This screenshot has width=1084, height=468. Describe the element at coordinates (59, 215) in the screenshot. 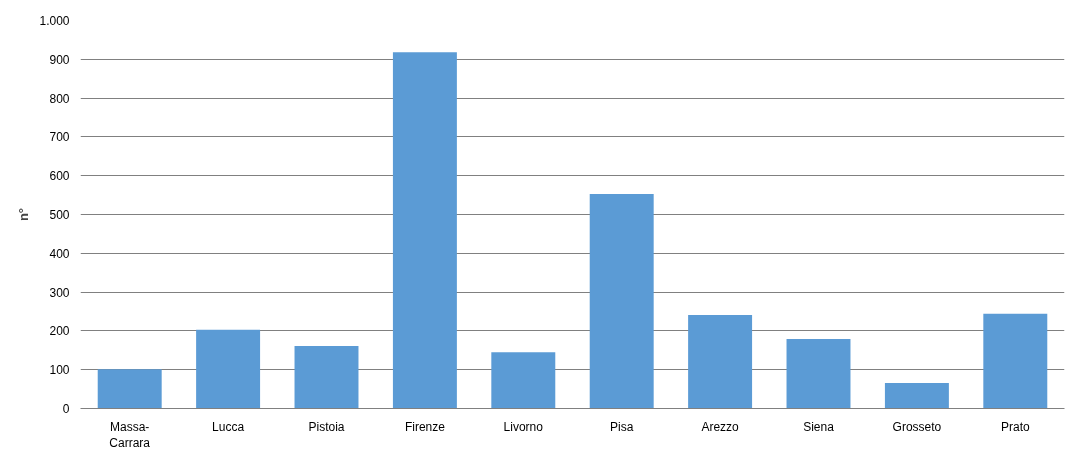

I see `y-tick-label: 500` at that location.